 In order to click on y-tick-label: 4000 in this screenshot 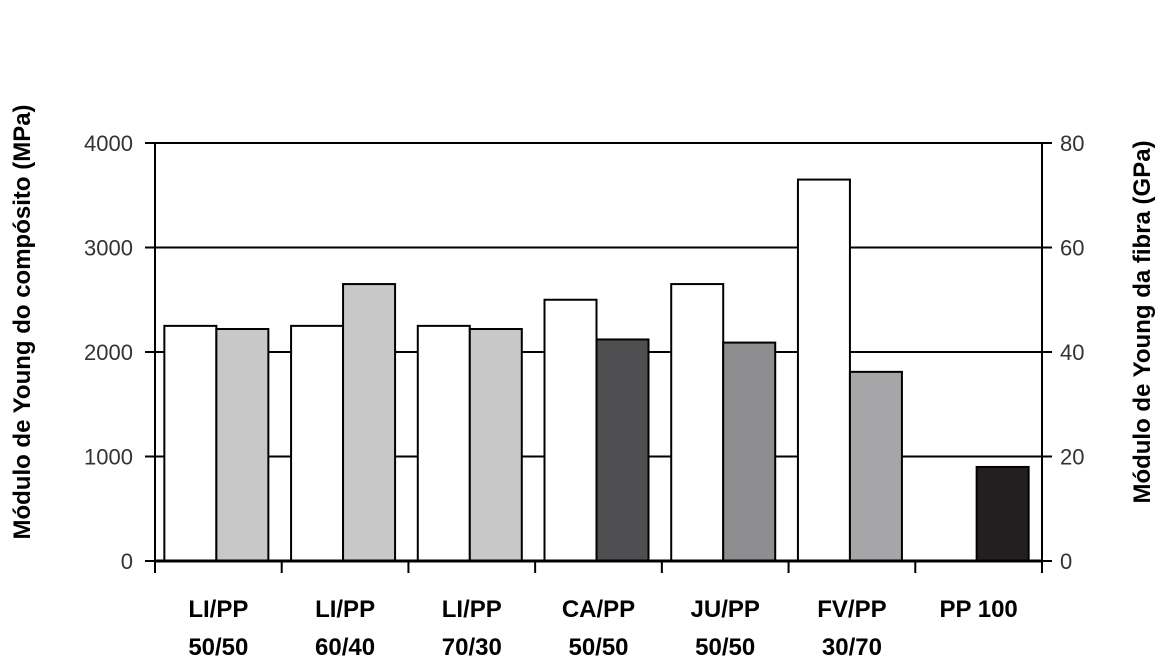, I will do `click(108, 143)`.